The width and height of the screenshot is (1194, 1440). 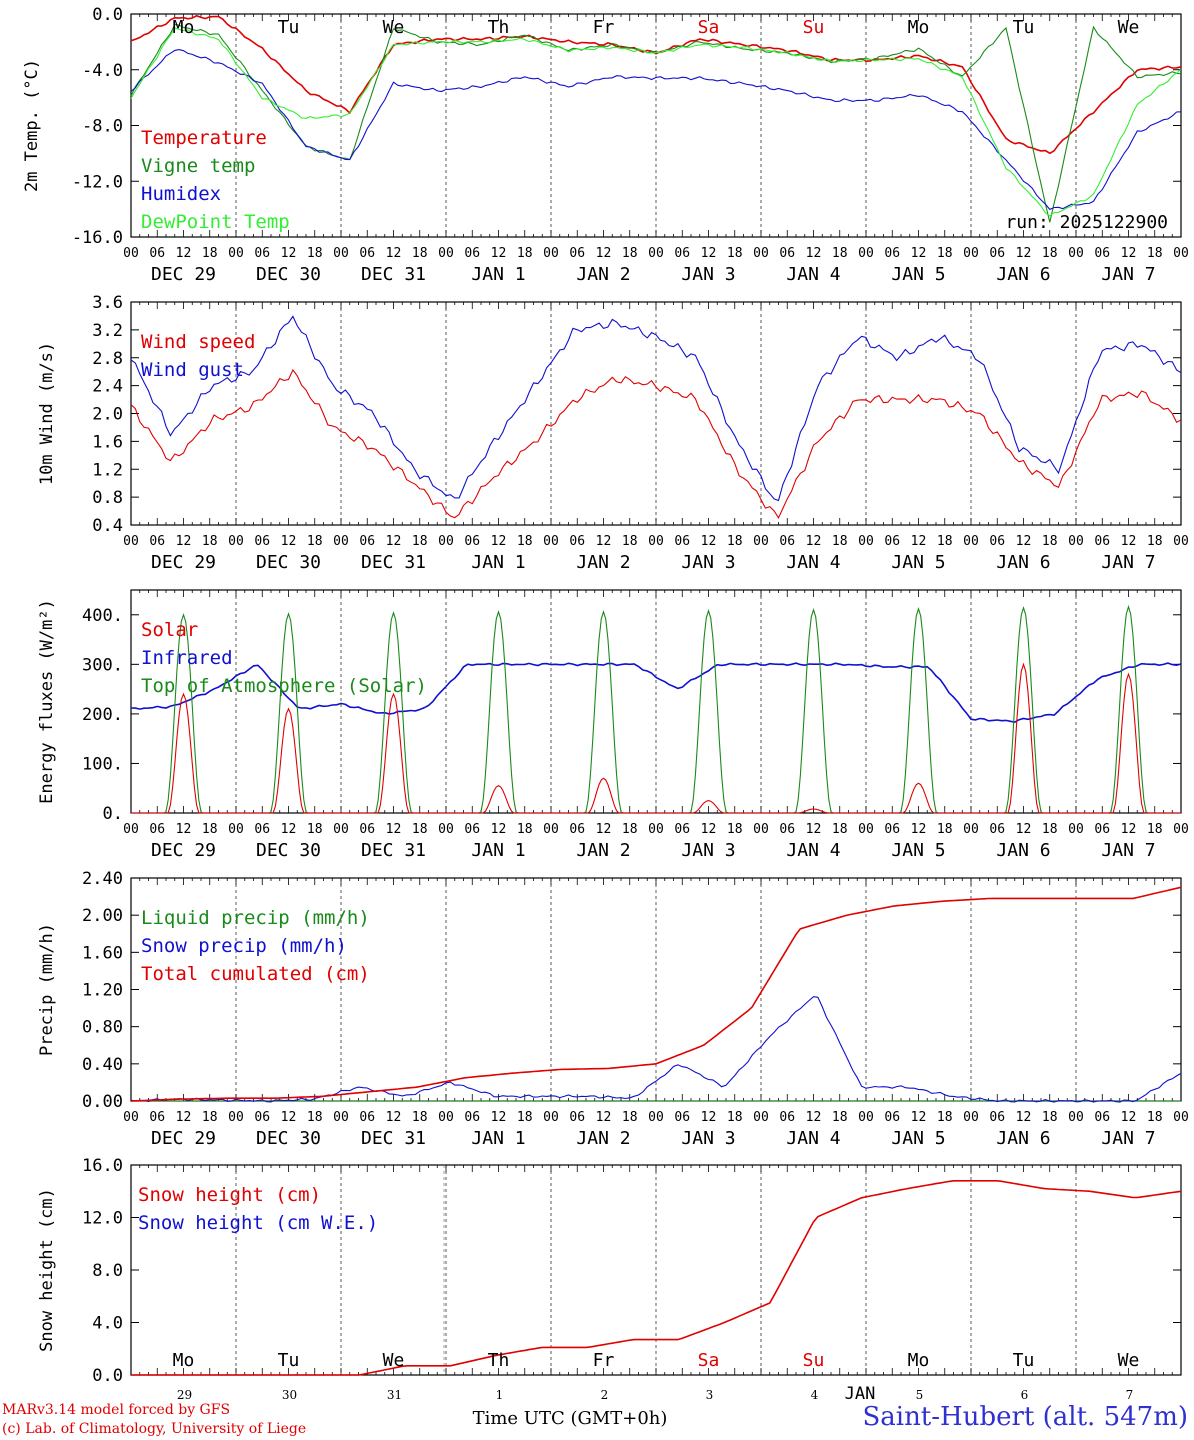 What do you see at coordinates (187, 658) in the screenshot?
I see `legend-entry: Infrared` at bounding box center [187, 658].